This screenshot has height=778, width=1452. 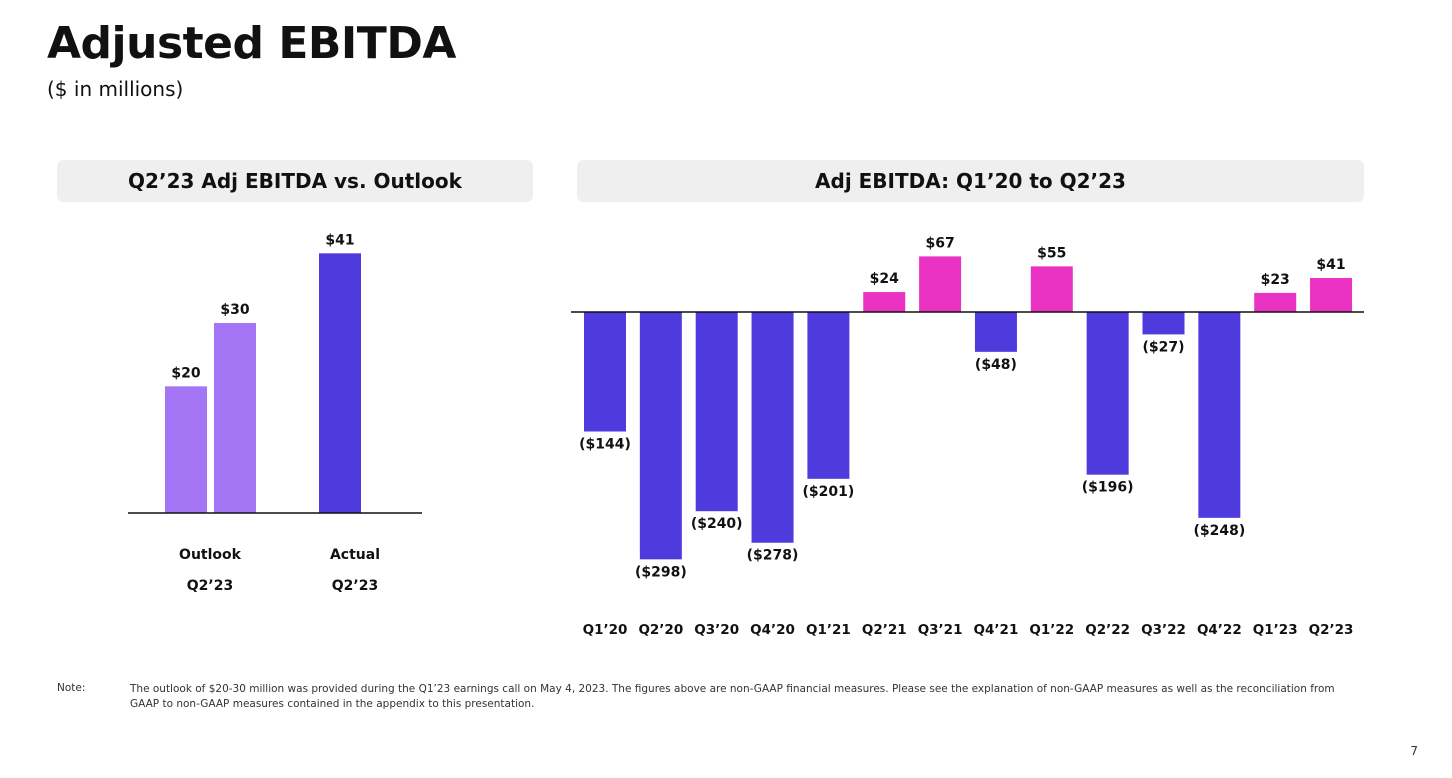 I want to click on history-value-label-7: ($48), so click(x=996, y=365).